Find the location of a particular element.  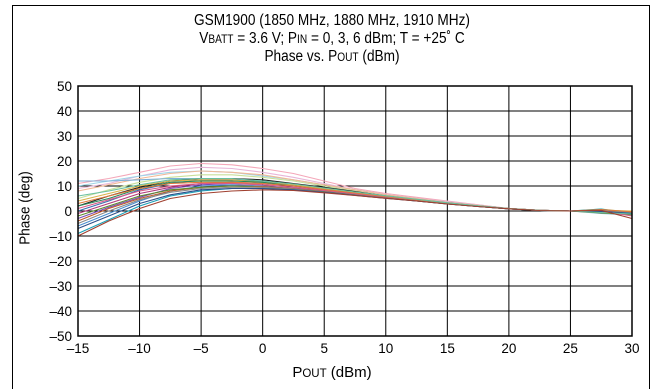

x-tick-label: –10 is located at coordinates (139, 348).